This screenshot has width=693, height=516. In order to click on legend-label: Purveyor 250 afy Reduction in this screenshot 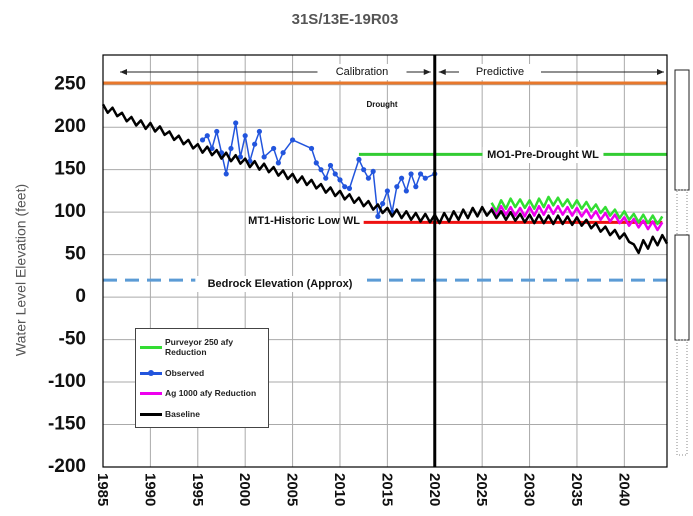, I will do `click(199, 347)`.